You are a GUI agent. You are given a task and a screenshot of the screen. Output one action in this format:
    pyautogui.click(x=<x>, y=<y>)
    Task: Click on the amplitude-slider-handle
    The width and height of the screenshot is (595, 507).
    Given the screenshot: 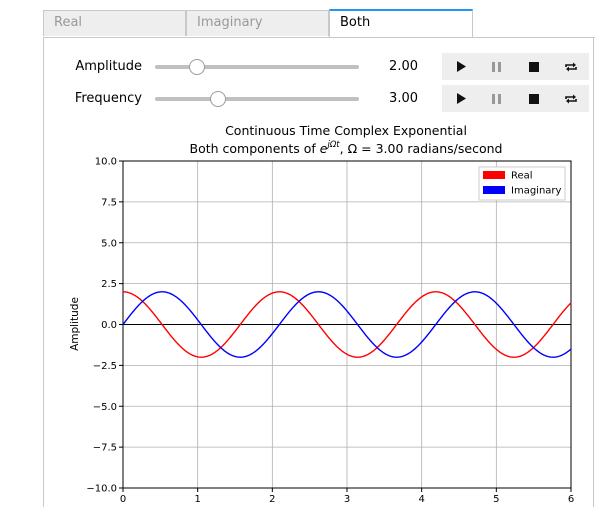 What is the action you would take?
    pyautogui.click(x=197, y=67)
    